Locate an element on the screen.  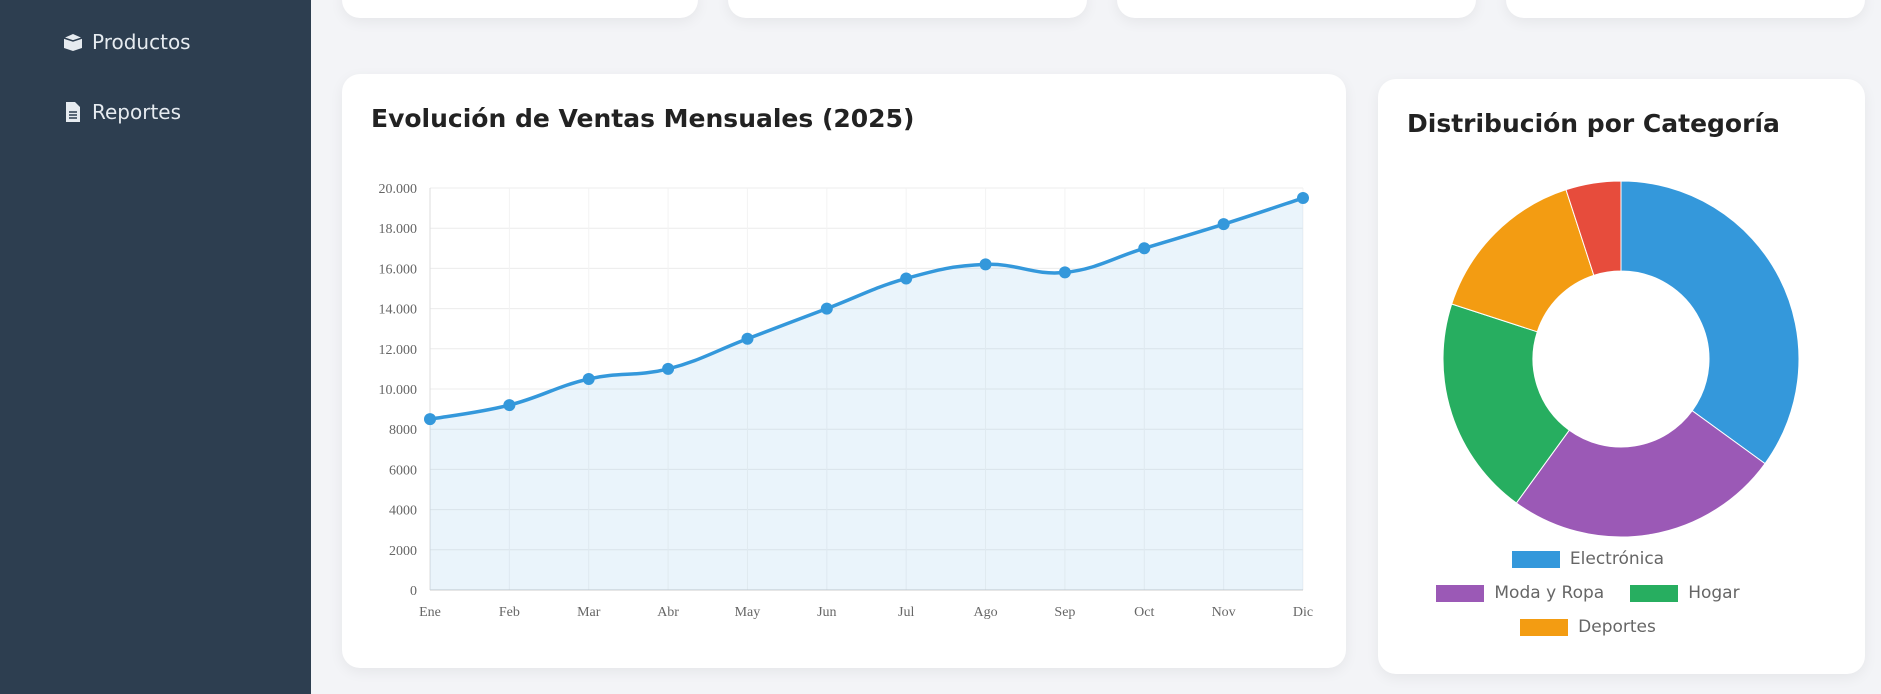
document-icon is located at coordinates (73, 112).